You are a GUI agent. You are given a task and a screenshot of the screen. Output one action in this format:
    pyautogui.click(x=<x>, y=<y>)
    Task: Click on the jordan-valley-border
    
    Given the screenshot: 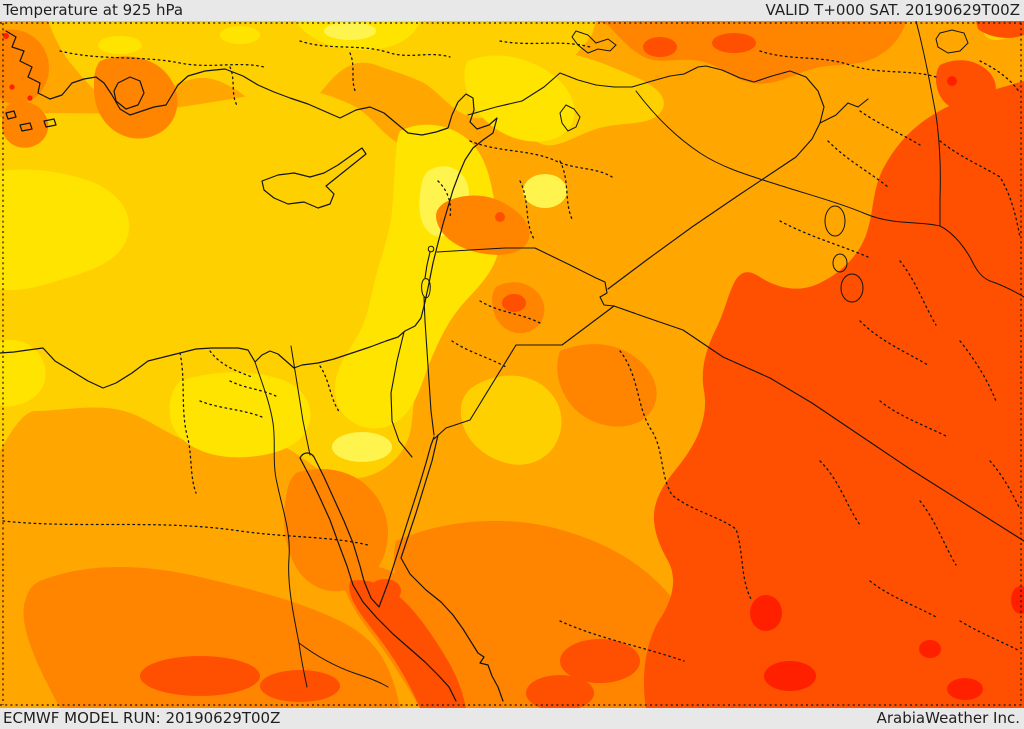 What is the action you would take?
    pyautogui.click(x=429, y=343)
    